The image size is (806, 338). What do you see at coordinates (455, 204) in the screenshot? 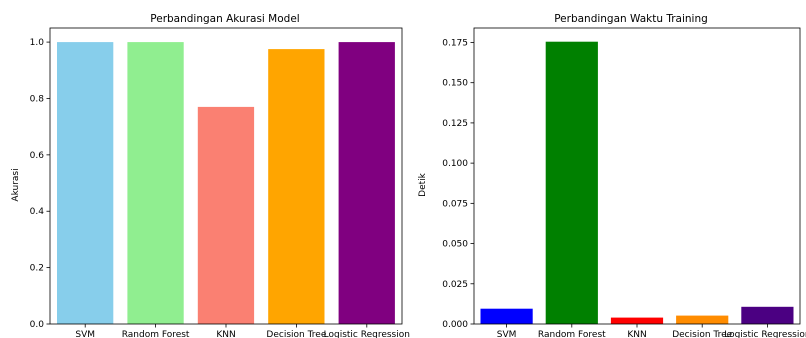
I see `training-time-ytick-label-3: 0.075` at bounding box center [455, 204].